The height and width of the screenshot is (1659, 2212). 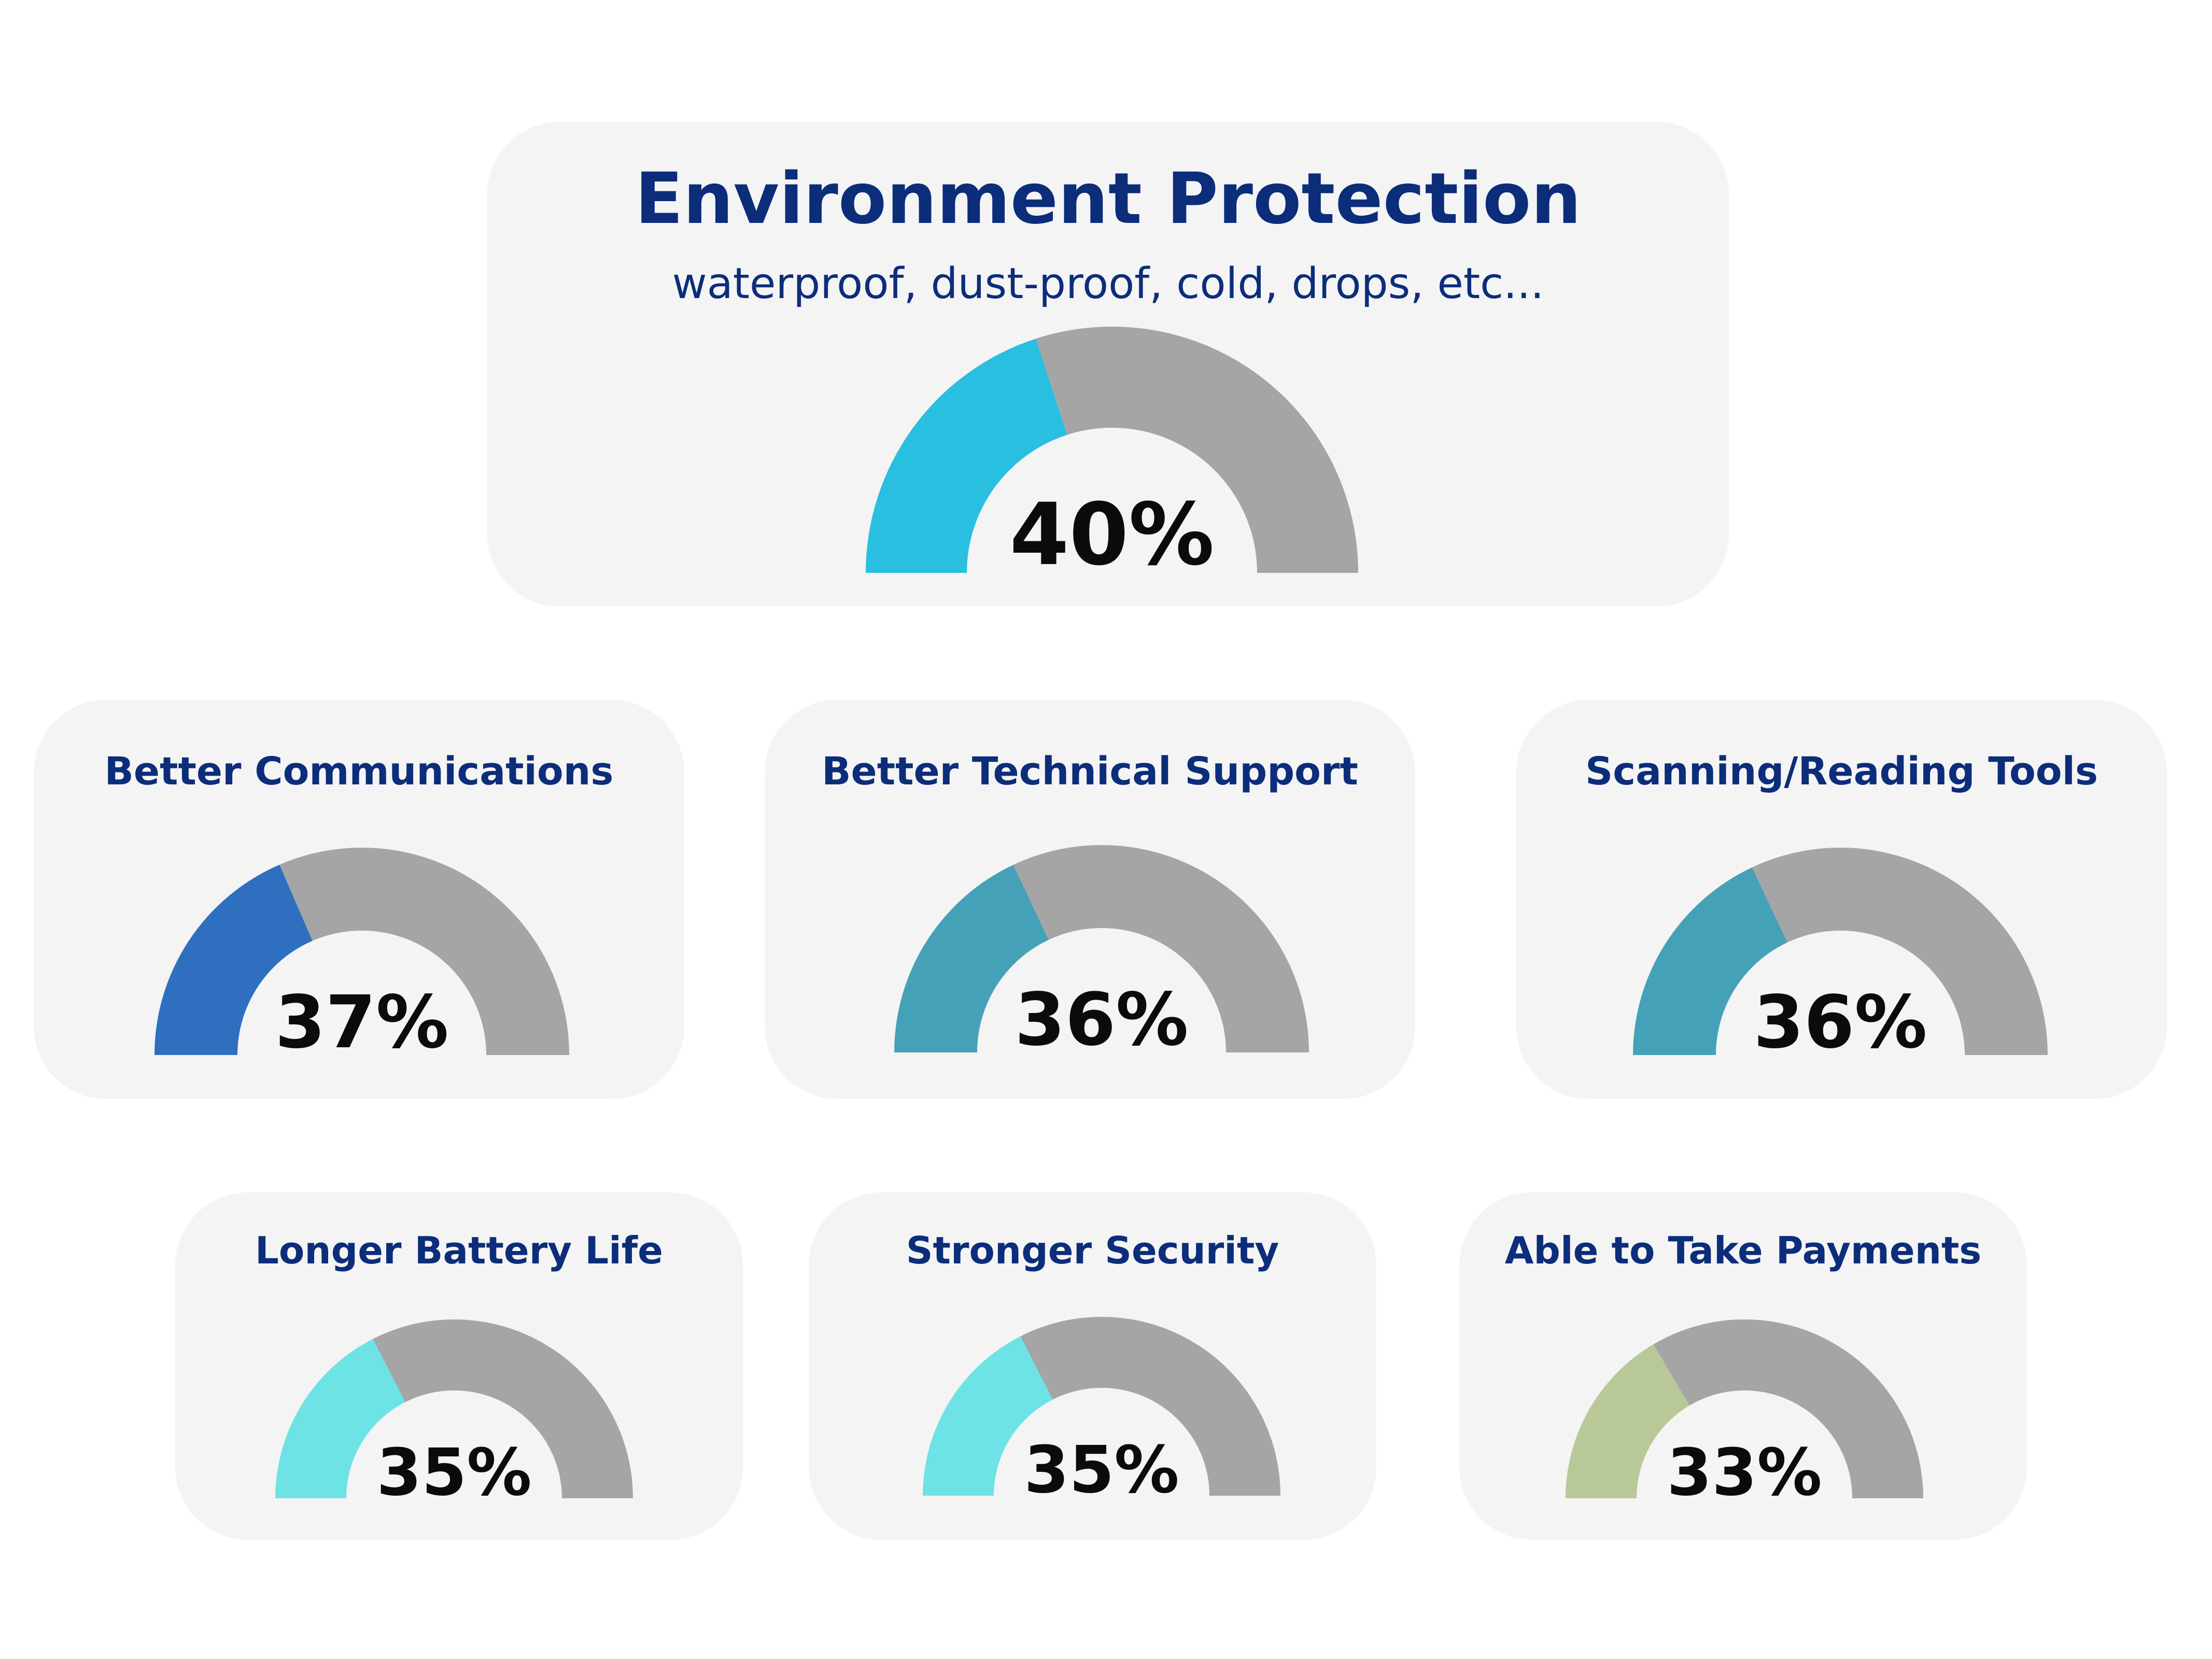 I want to click on gauge-title: Environment Protection, so click(x=1108, y=199).